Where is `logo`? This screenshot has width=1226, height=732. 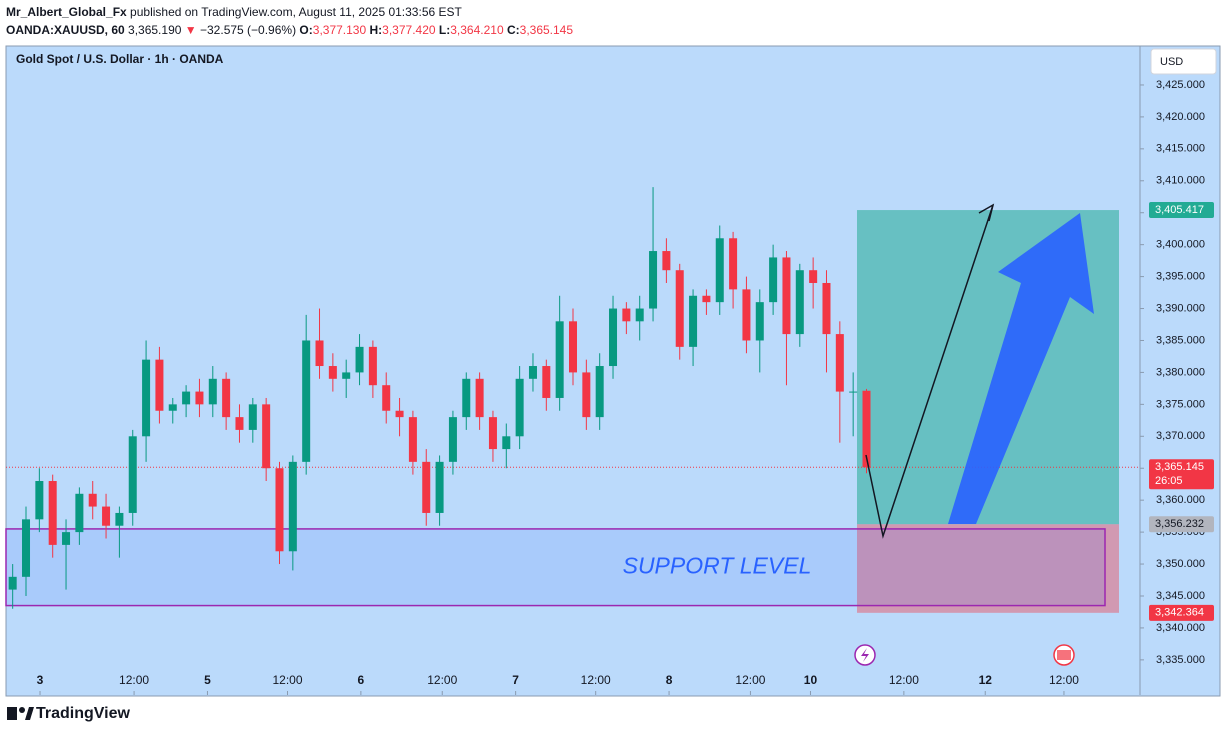
logo is located at coordinates (20, 713).